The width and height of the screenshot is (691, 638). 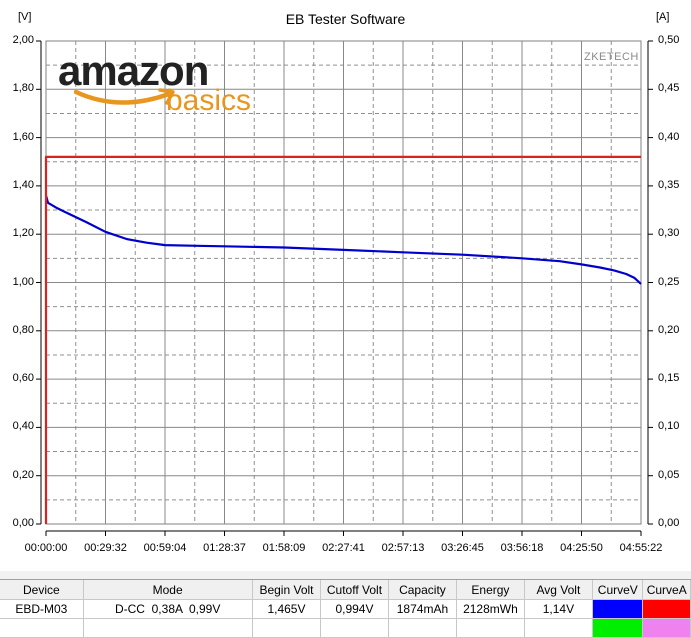 What do you see at coordinates (490, 590) in the screenshot?
I see `col-header-energy: Energy` at bounding box center [490, 590].